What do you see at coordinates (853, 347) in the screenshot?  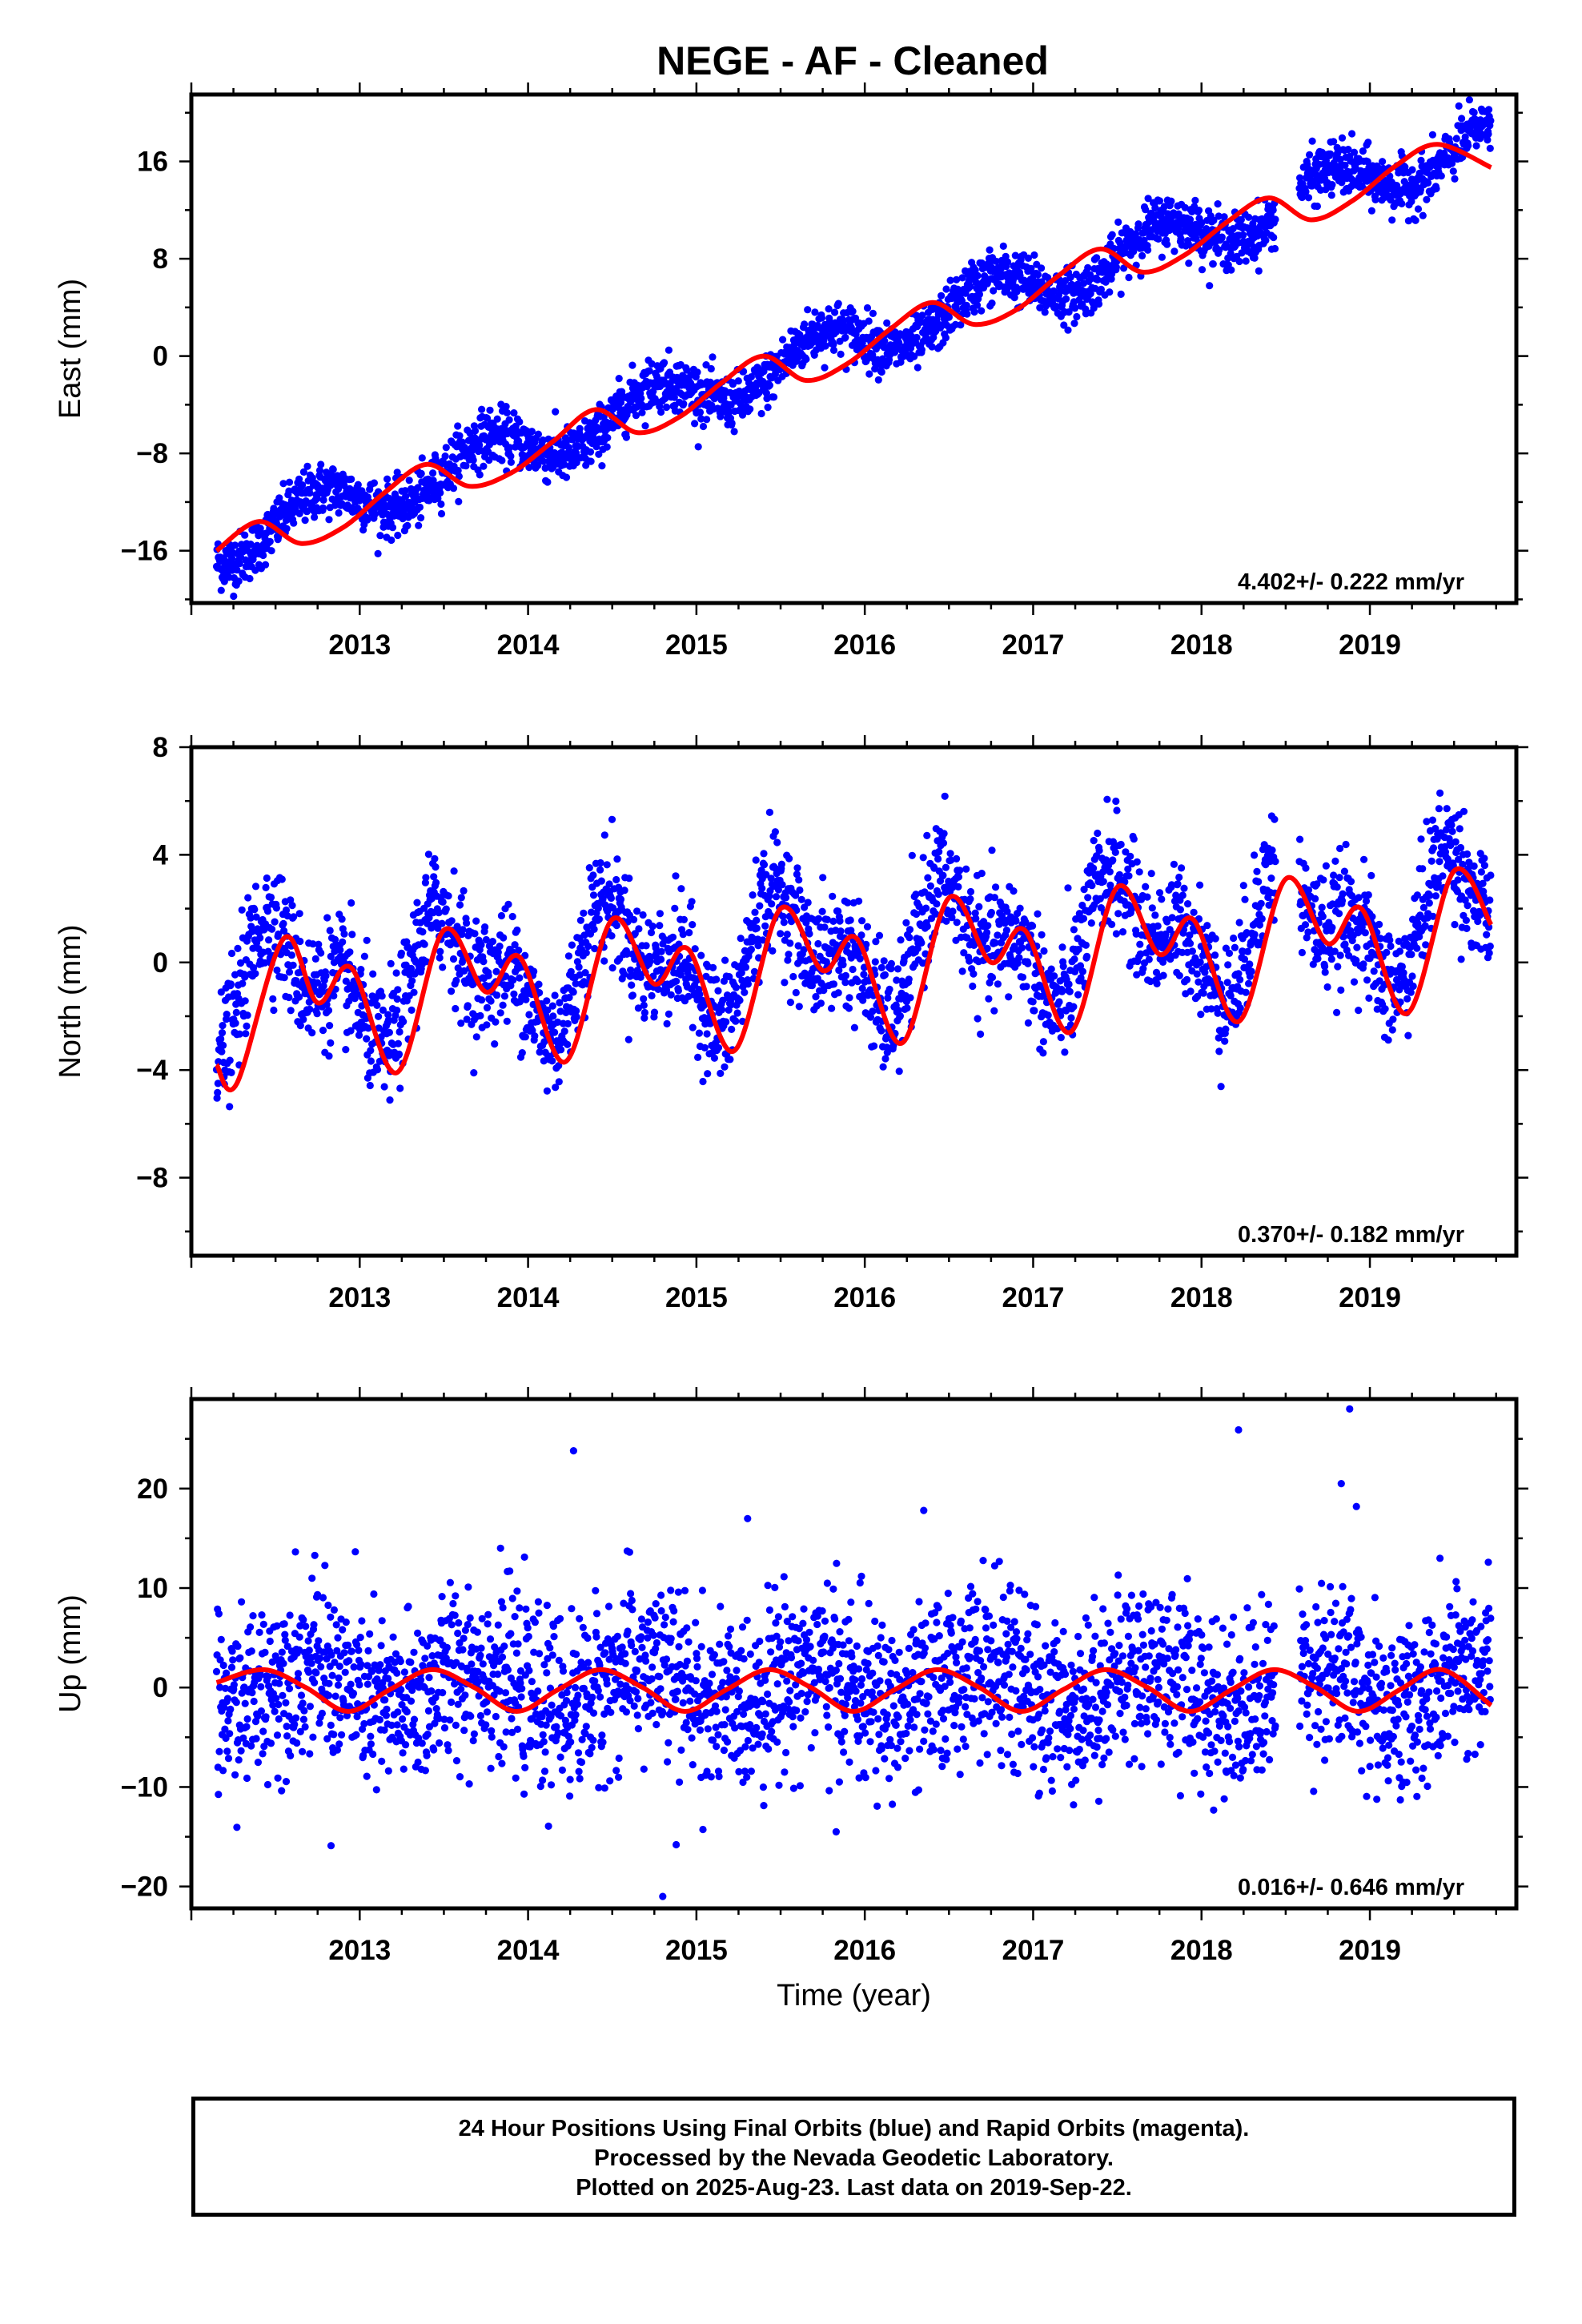 I see `east-fit-line` at bounding box center [853, 347].